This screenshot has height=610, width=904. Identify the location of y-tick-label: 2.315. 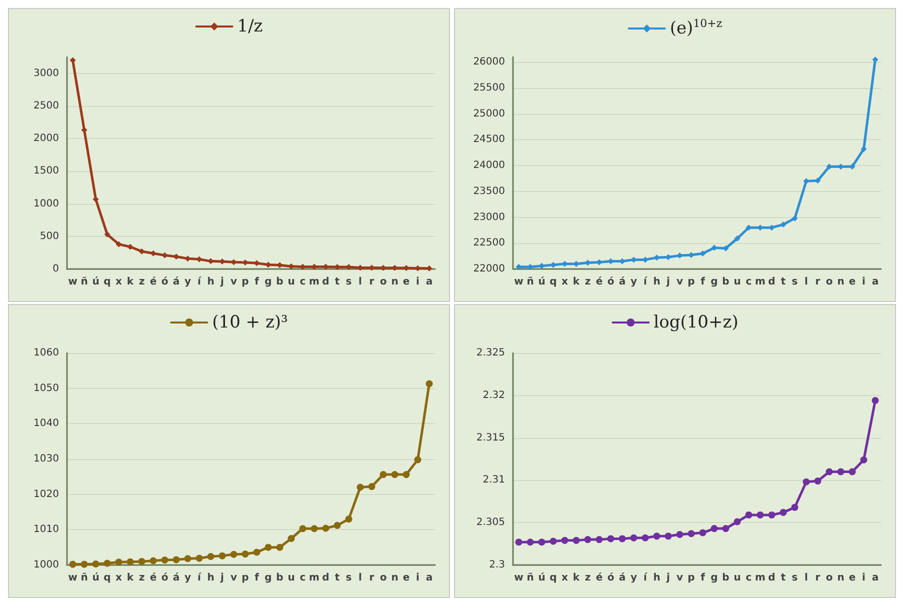
(490, 438).